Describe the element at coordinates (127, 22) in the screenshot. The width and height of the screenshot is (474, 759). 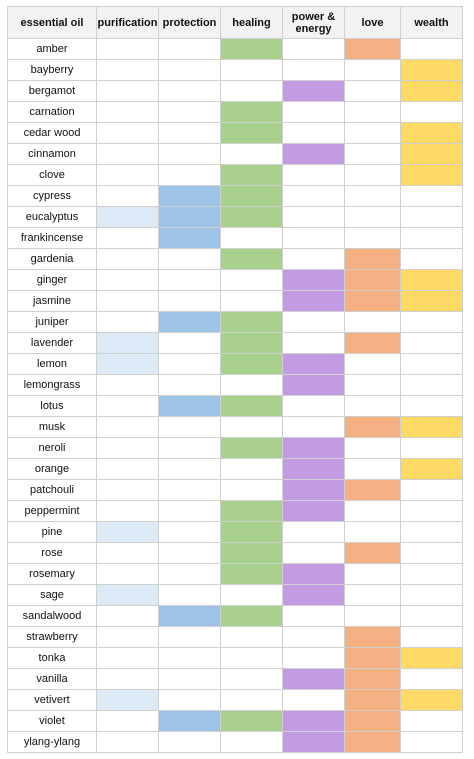
I see `header-purification: purification` at that location.